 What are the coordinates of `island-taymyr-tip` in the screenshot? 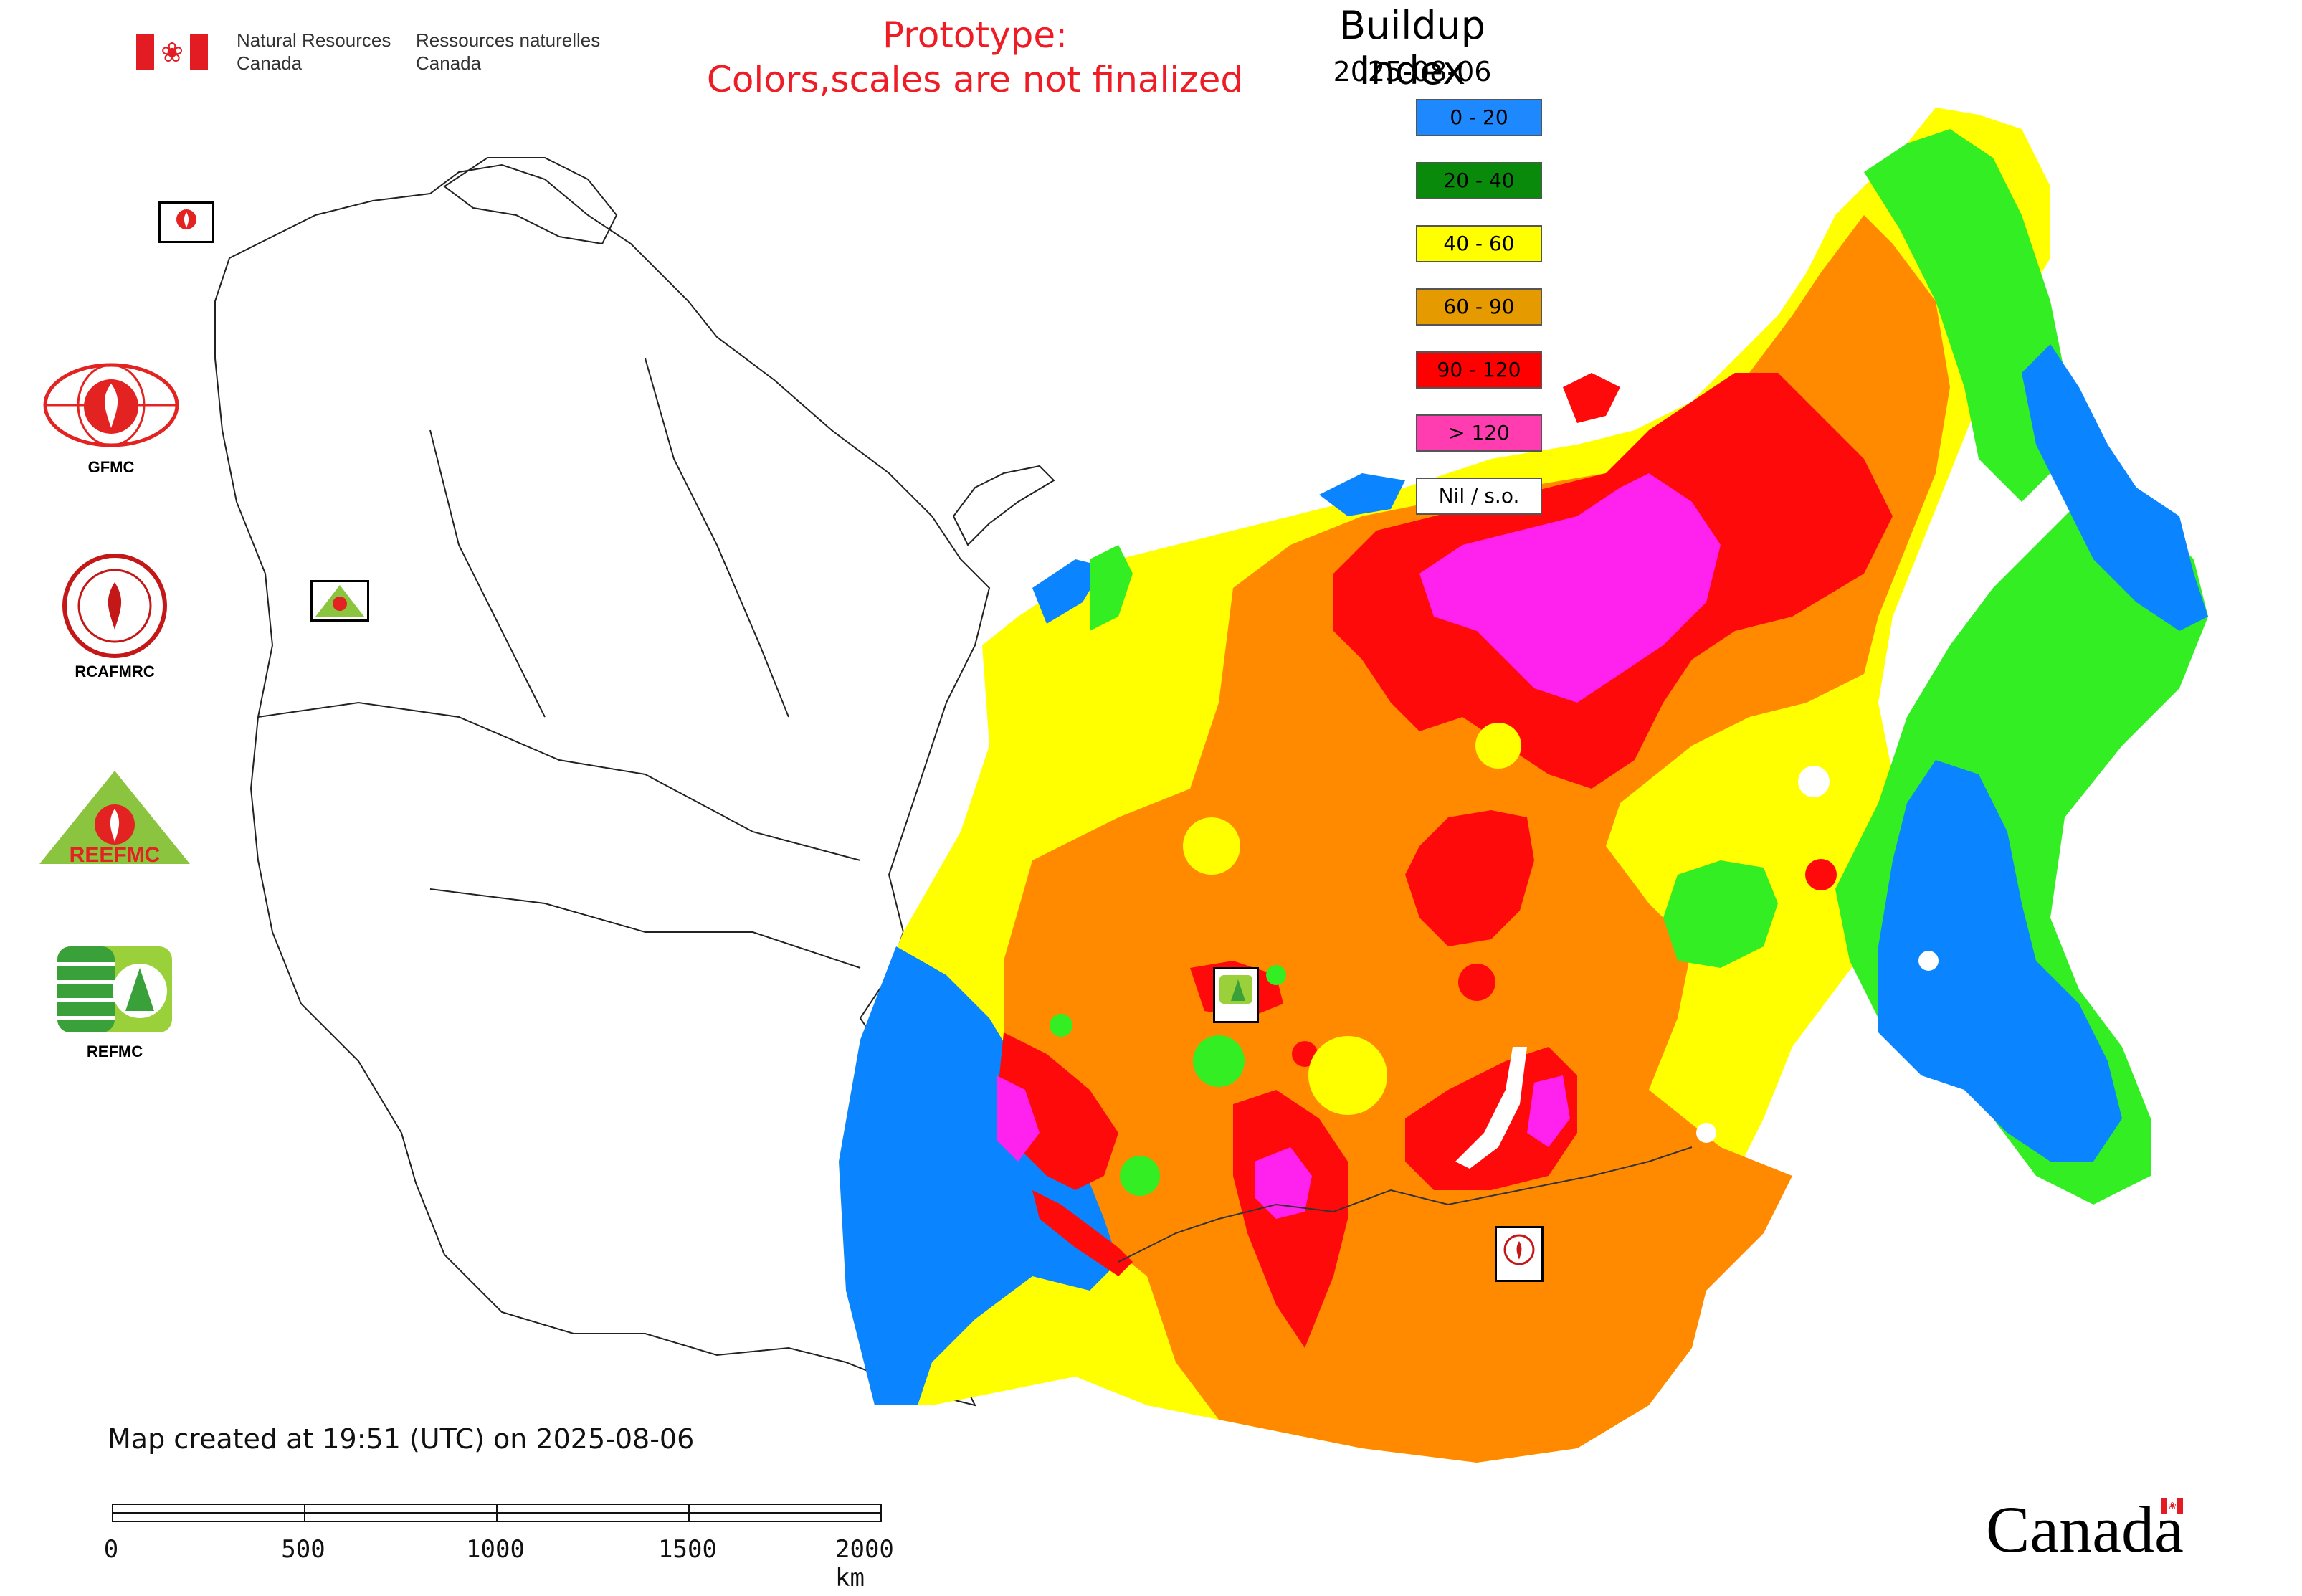 It's located at (1362, 494).